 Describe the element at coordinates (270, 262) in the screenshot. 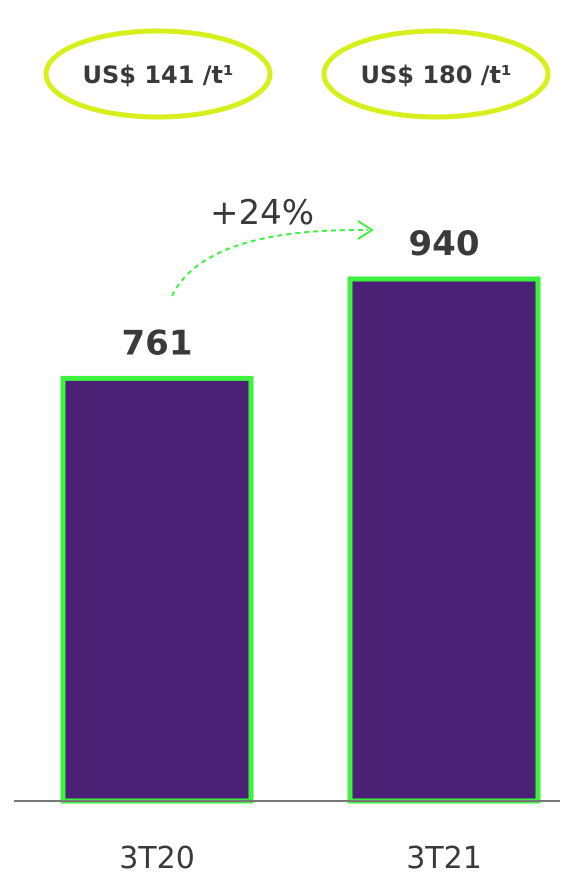

I see `growth-arrow` at that location.